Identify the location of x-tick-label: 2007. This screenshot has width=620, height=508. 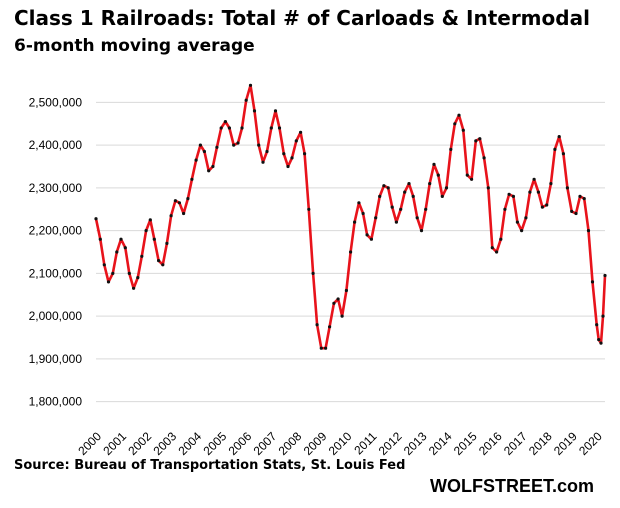
(265, 443).